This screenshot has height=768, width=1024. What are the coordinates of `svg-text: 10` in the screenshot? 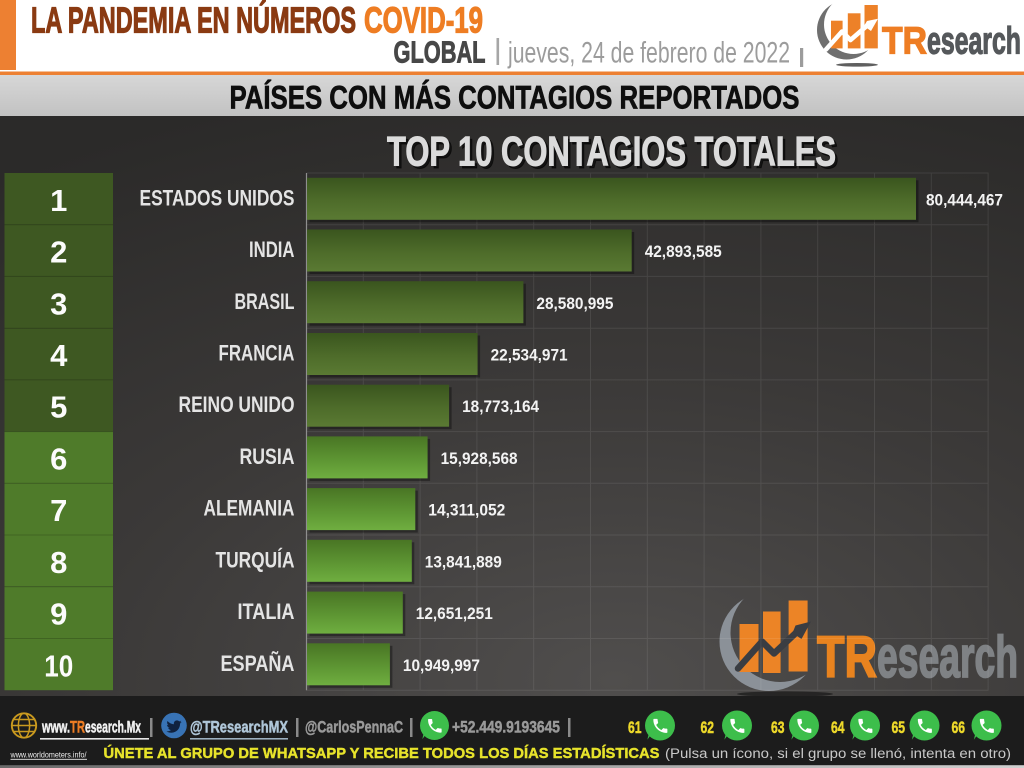 It's located at (58, 665).